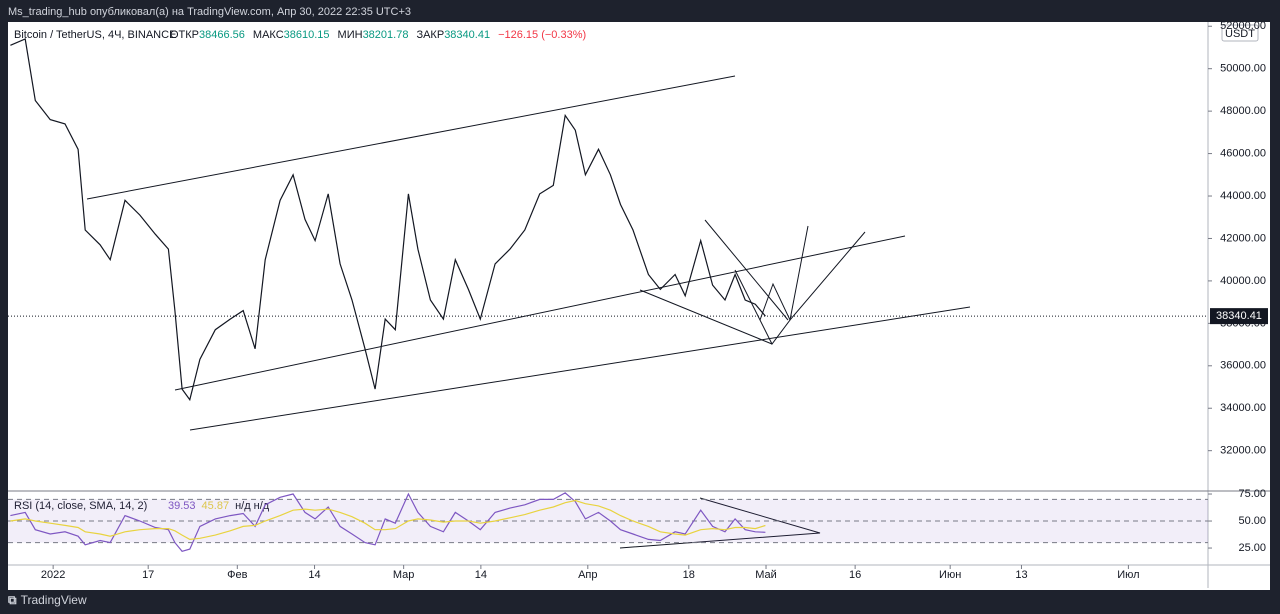 The height and width of the screenshot is (614, 1280). I want to click on ohlc-value: 38340.41, so click(467, 35).